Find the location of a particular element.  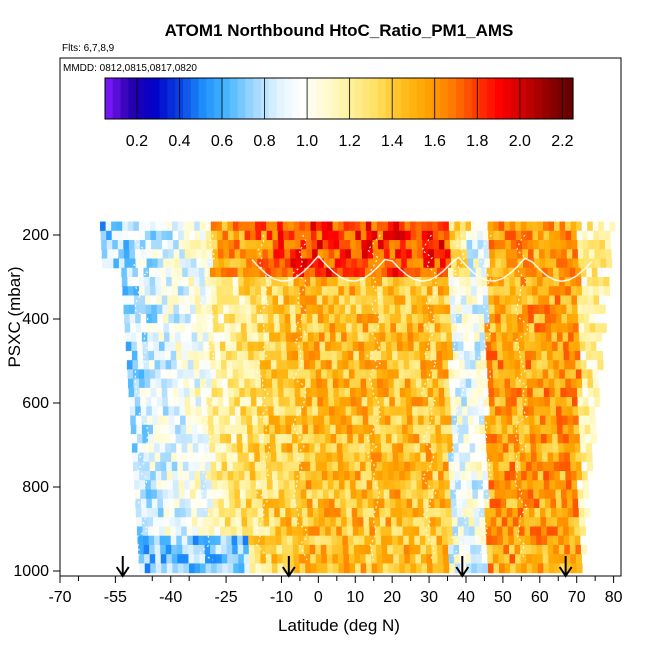

colorbar-segment is located at coordinates (351, 98).